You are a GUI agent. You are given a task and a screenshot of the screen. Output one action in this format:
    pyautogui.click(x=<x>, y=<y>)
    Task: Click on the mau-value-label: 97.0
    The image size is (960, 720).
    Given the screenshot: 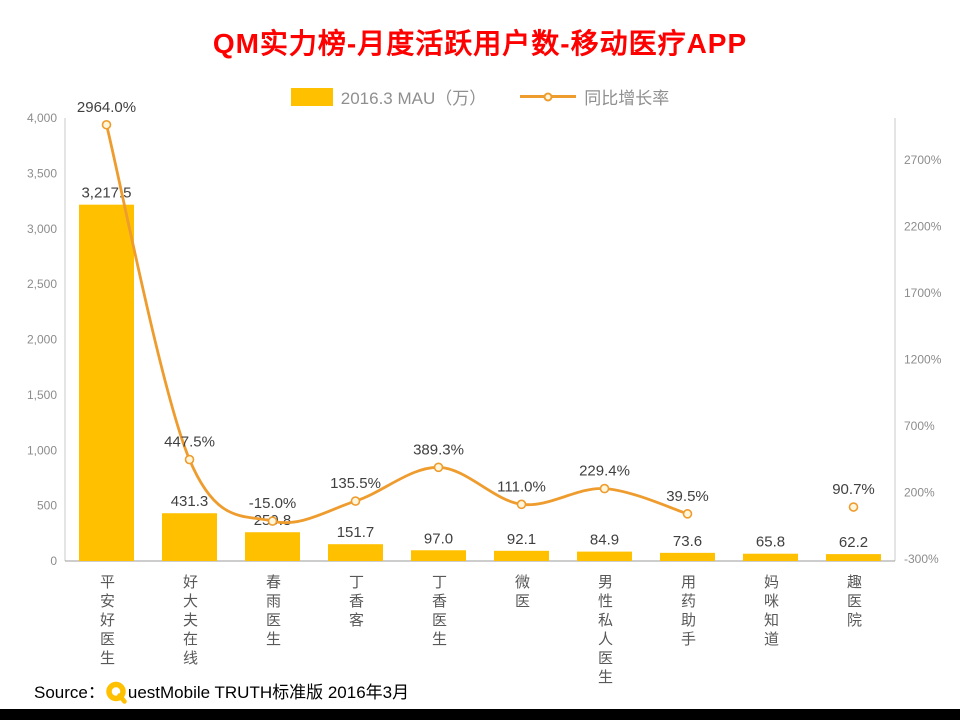 What is the action you would take?
    pyautogui.click(x=438, y=538)
    